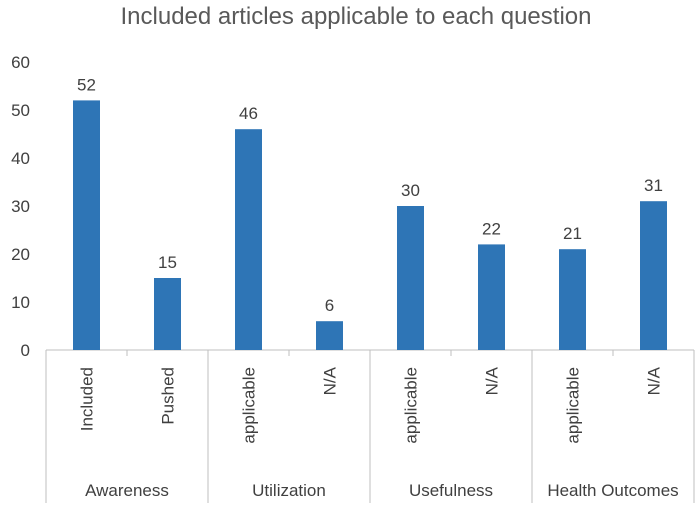 The height and width of the screenshot is (508, 700). What do you see at coordinates (168, 396) in the screenshot?
I see `category-label: Pushed` at bounding box center [168, 396].